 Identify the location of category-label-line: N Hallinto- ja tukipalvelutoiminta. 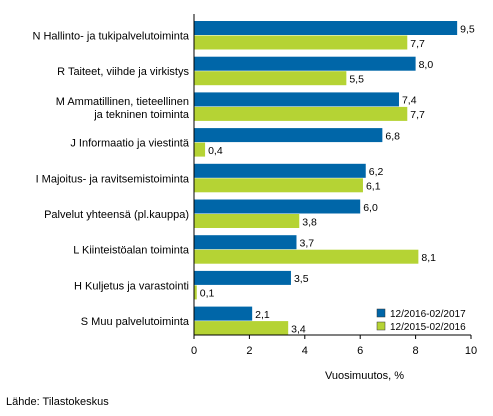
(110, 37).